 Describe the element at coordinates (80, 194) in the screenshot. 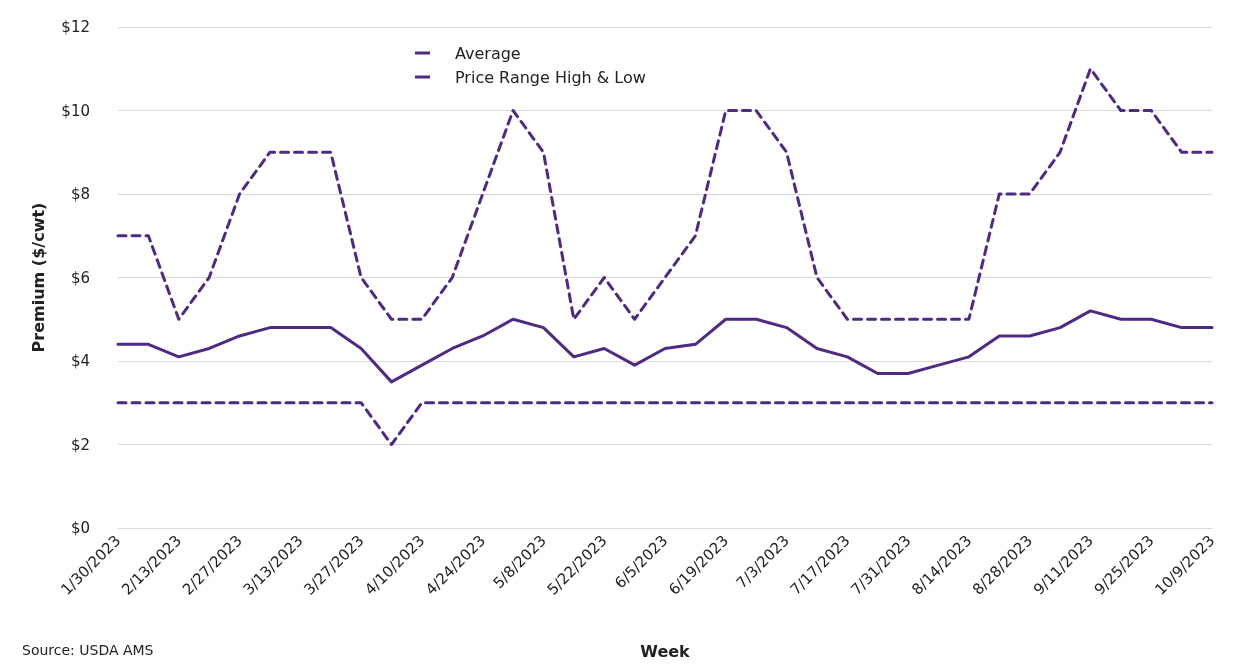

I see `y-tick-label: $8` at that location.